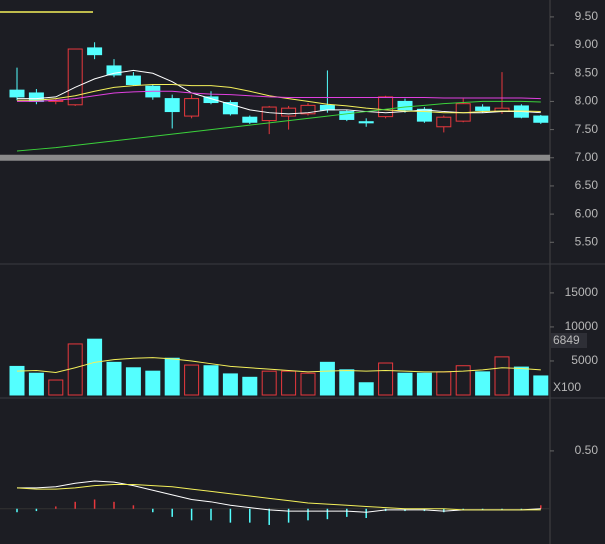 The height and width of the screenshot is (544, 605). What do you see at coordinates (566, 340) in the screenshot?
I see `volume-marker-label: 6849` at bounding box center [566, 340].